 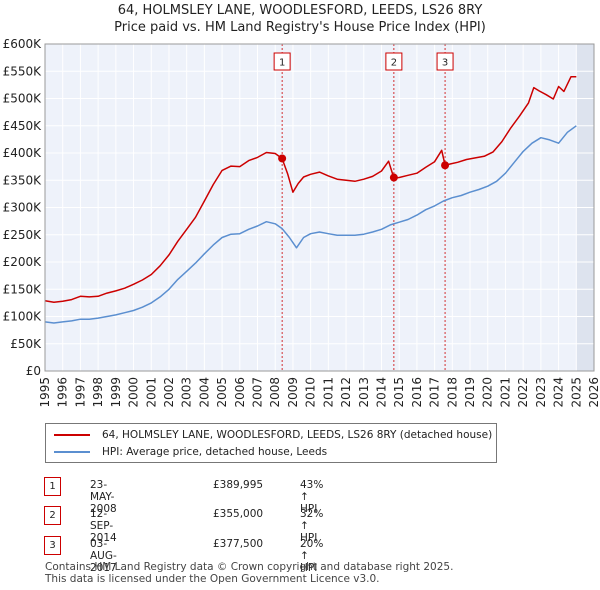 I want to click on x-tick-label: 2022, so click(x=523, y=392).